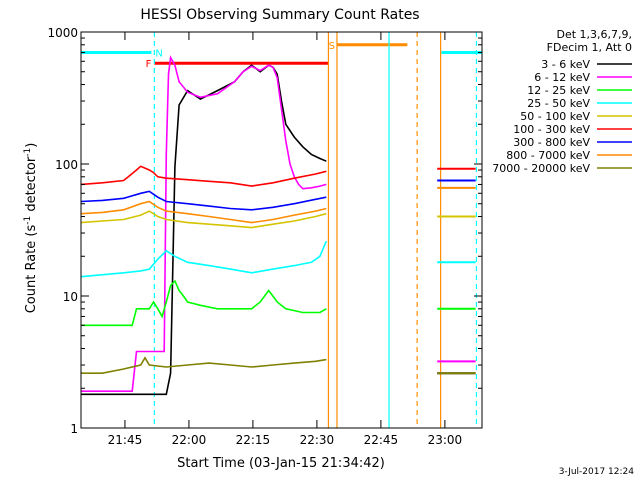  I want to click on y-axis-label-superscript-1: -1, so click(28, 220).